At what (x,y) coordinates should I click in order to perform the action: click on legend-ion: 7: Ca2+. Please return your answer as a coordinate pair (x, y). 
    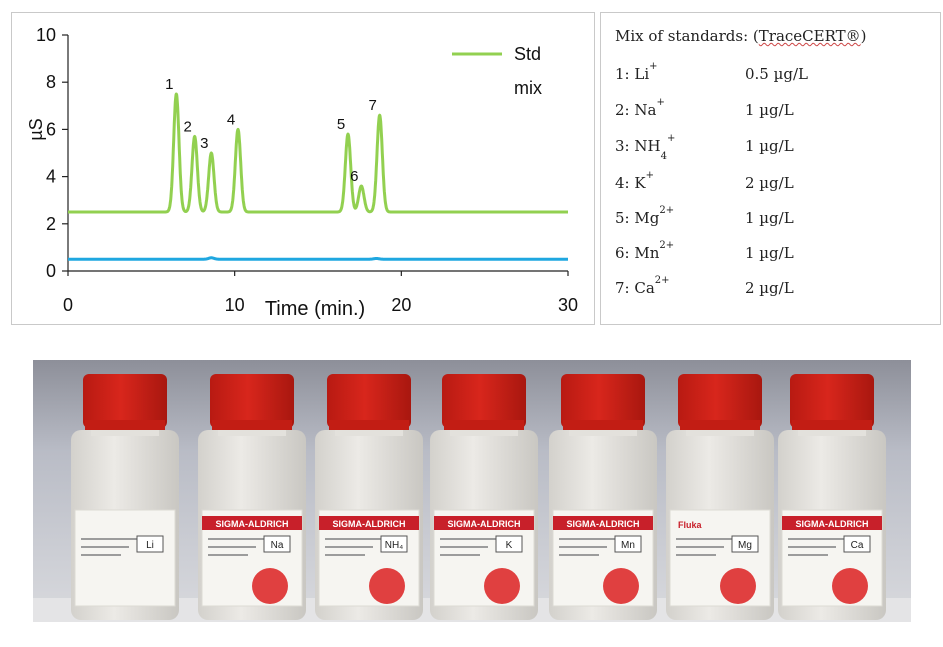
    Looking at the image, I should click on (680, 286).